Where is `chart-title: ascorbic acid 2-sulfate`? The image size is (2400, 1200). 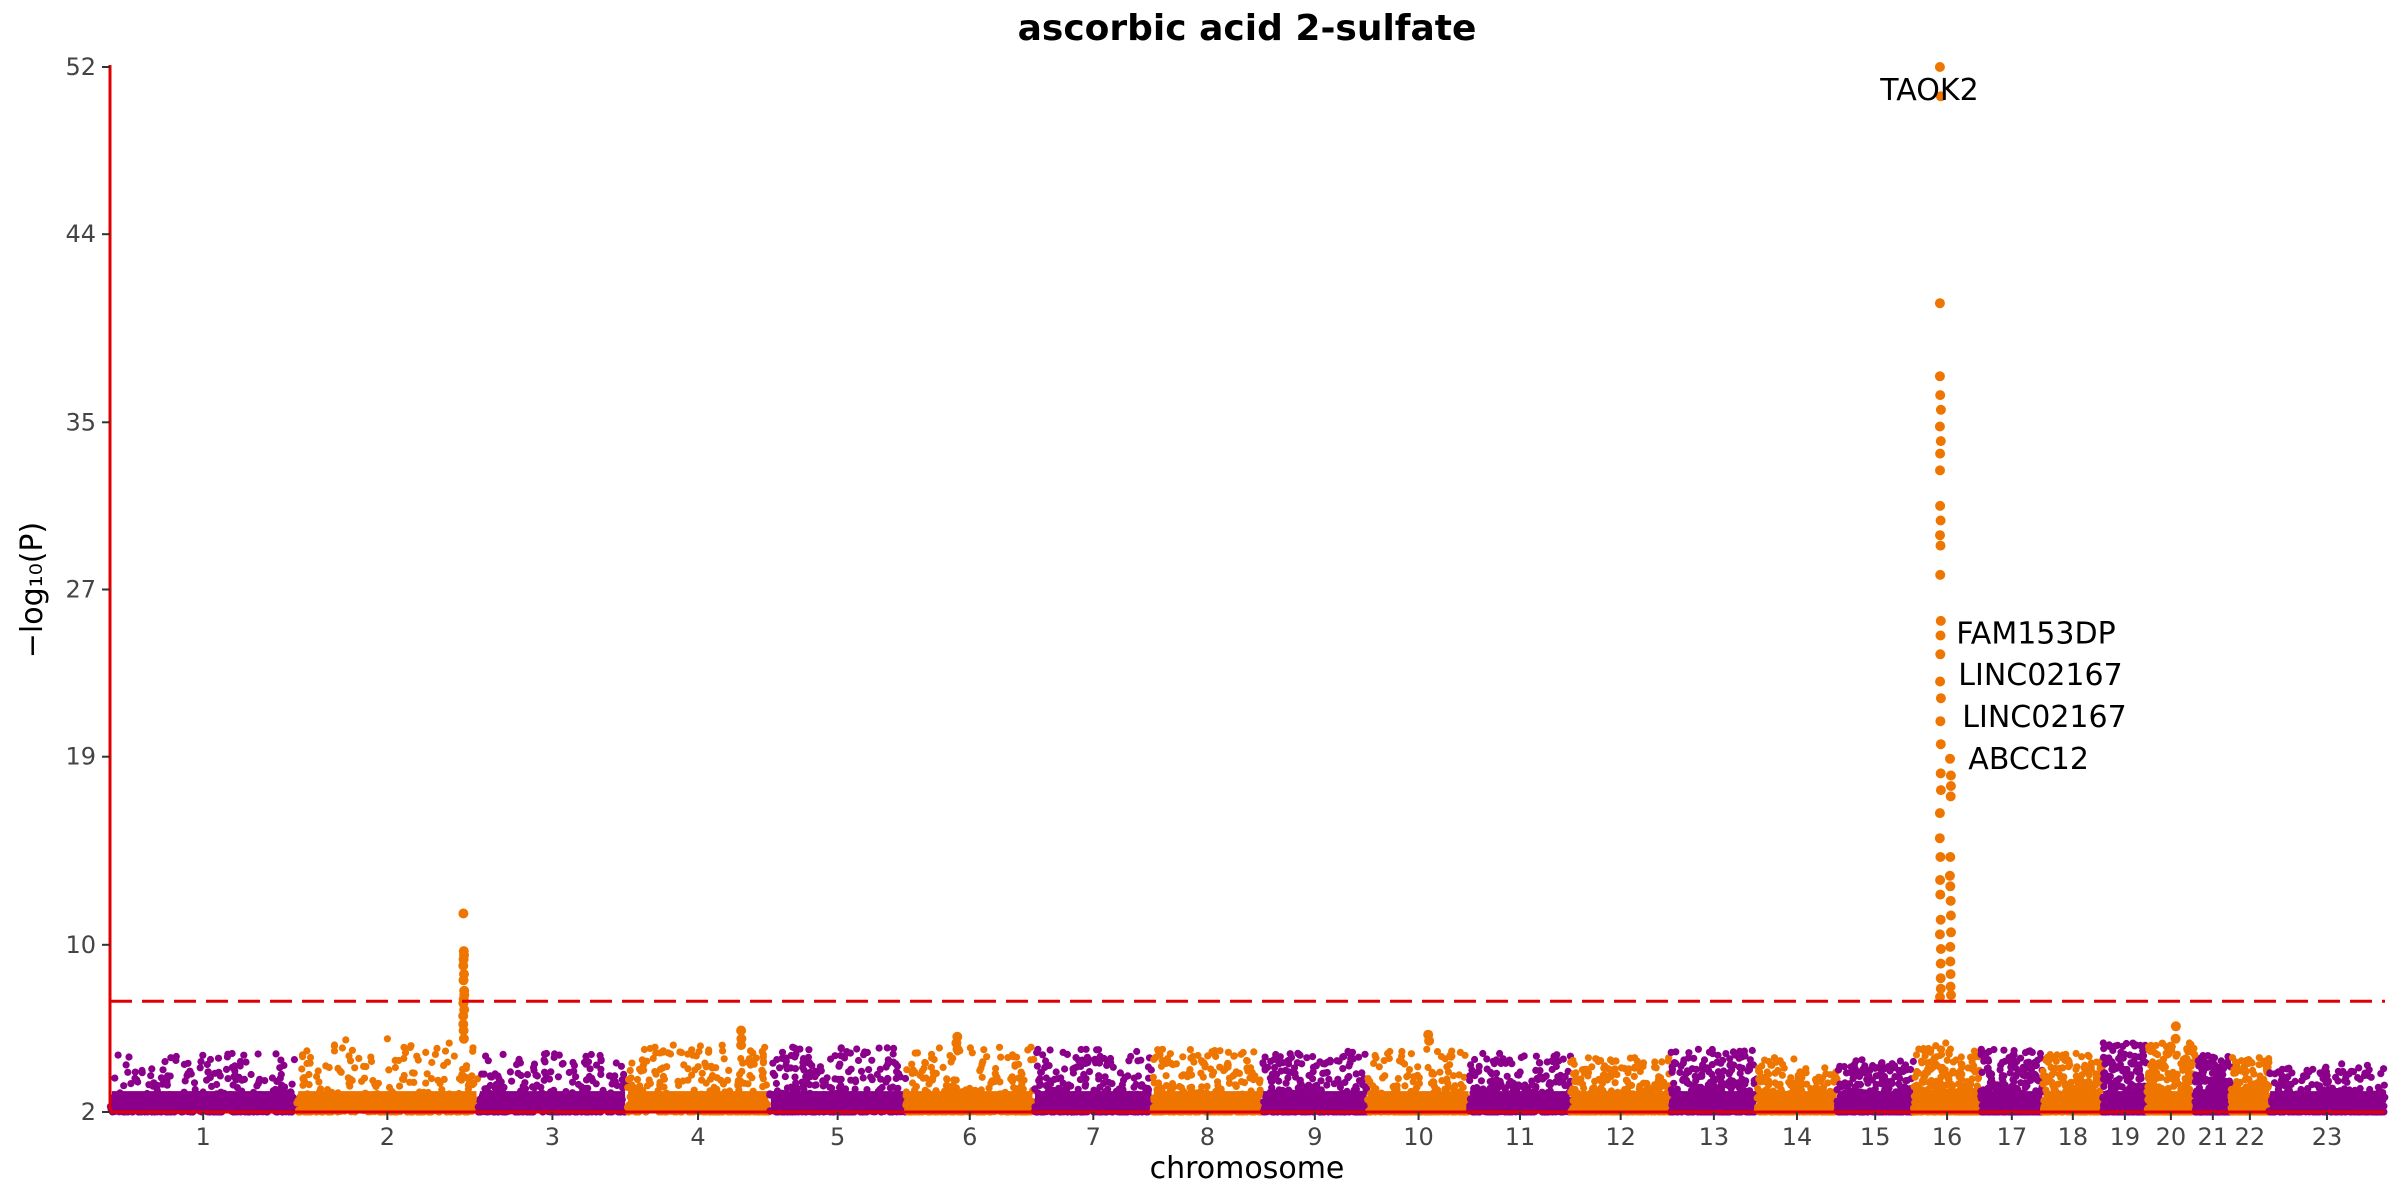
chart-title: ascorbic acid 2-sulfate is located at coordinates (1247, 28).